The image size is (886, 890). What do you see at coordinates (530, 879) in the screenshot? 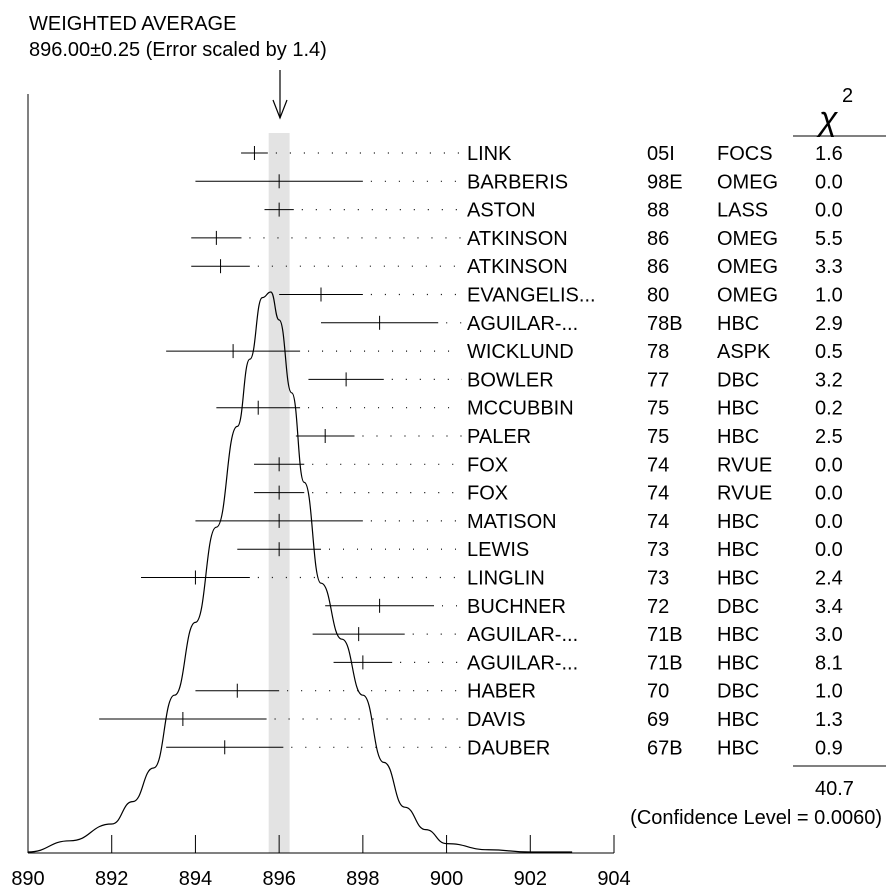
I see `x-tick-label: 902` at bounding box center [530, 879].